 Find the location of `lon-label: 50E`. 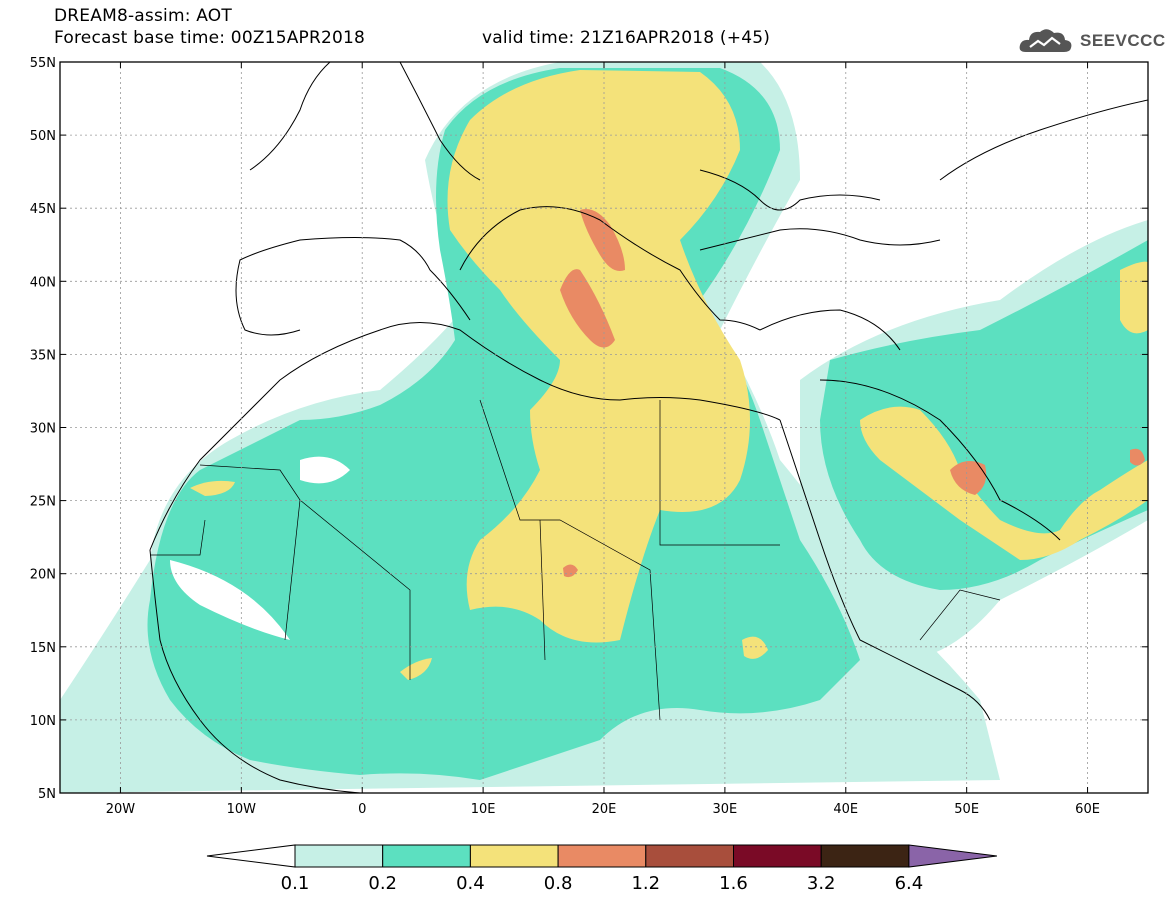

lon-label: 50E is located at coordinates (966, 809).